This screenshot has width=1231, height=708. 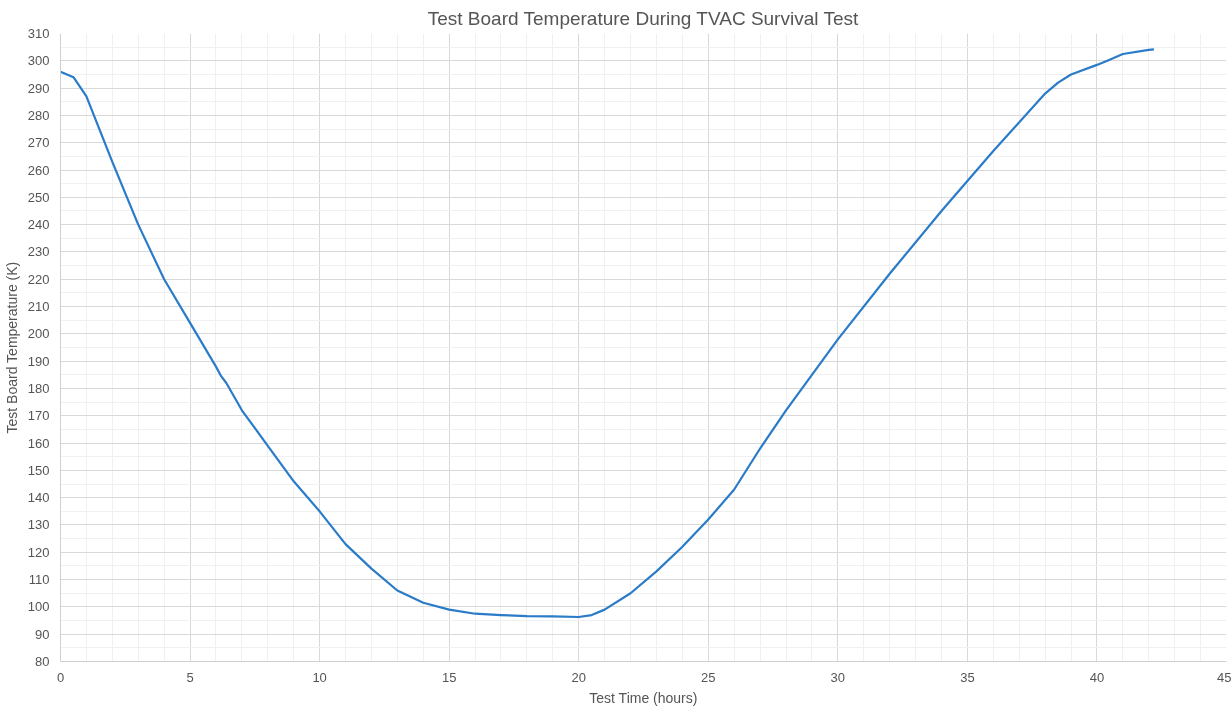 I want to click on y-tick-label: 200, so click(x=38, y=334).